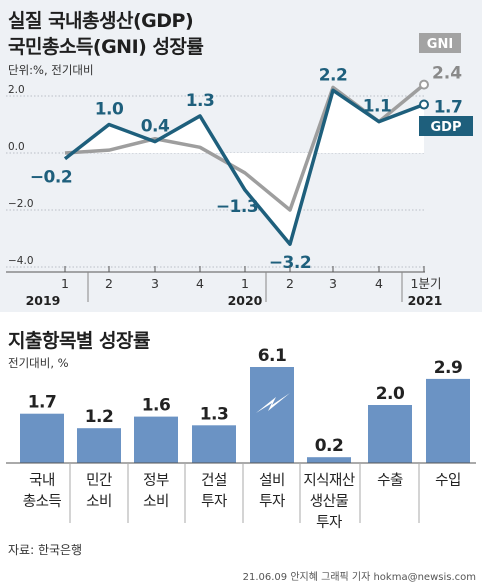 This screenshot has width=482, height=585. What do you see at coordinates (424, 104) in the screenshot?
I see `gdp-point` at bounding box center [424, 104].